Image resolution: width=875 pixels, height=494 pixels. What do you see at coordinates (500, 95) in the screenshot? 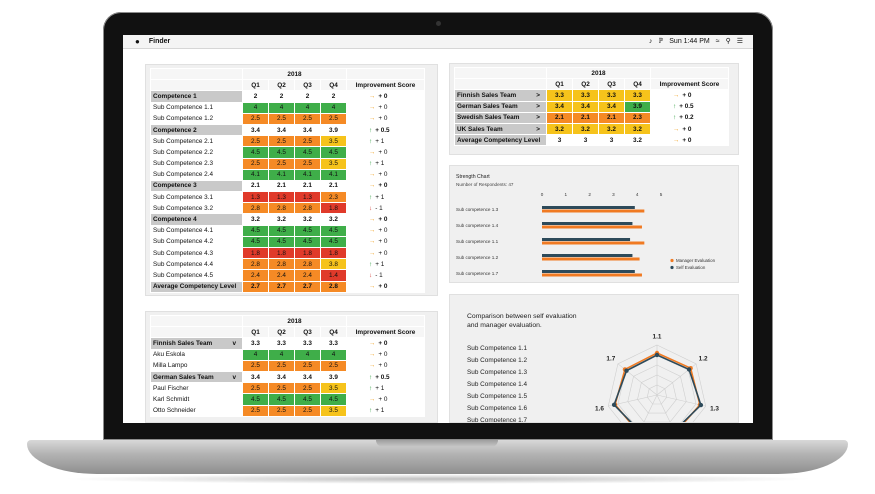
I see `row-label: Finnish Sales Team >` at bounding box center [500, 95].